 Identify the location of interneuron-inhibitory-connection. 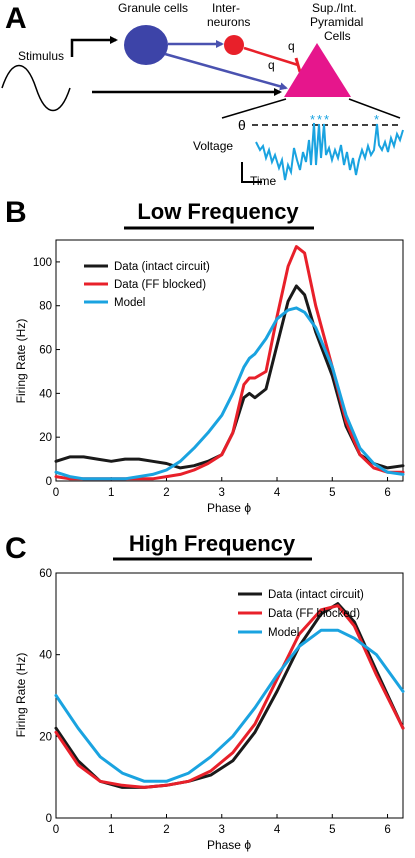
(271, 56).